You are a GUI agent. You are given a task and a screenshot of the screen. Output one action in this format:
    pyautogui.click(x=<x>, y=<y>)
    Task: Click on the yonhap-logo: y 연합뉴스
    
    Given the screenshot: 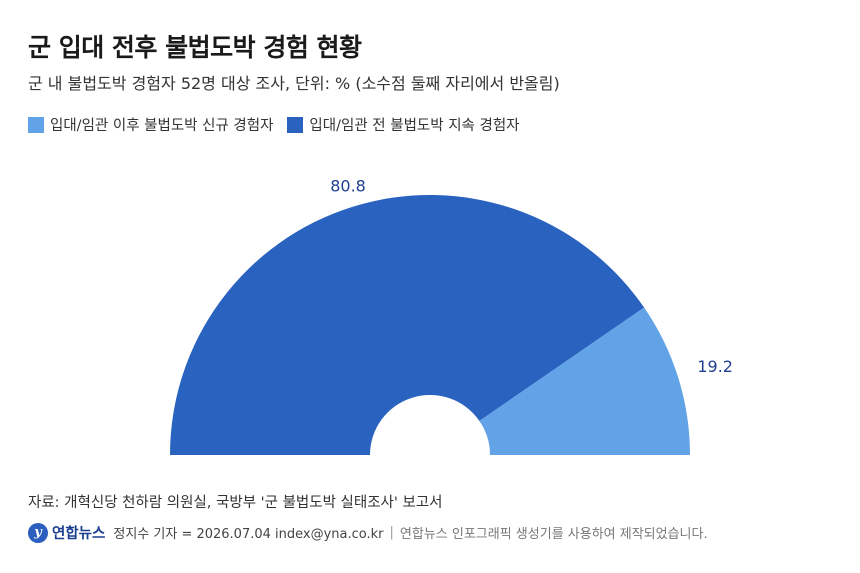 What is the action you would take?
    pyautogui.click(x=66, y=532)
    